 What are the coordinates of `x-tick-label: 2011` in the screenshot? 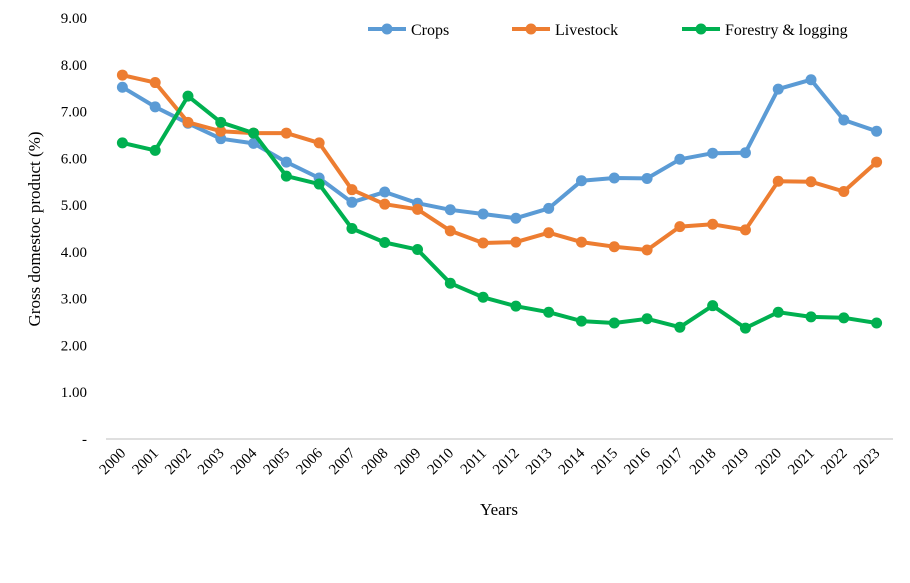 It's located at (474, 462).